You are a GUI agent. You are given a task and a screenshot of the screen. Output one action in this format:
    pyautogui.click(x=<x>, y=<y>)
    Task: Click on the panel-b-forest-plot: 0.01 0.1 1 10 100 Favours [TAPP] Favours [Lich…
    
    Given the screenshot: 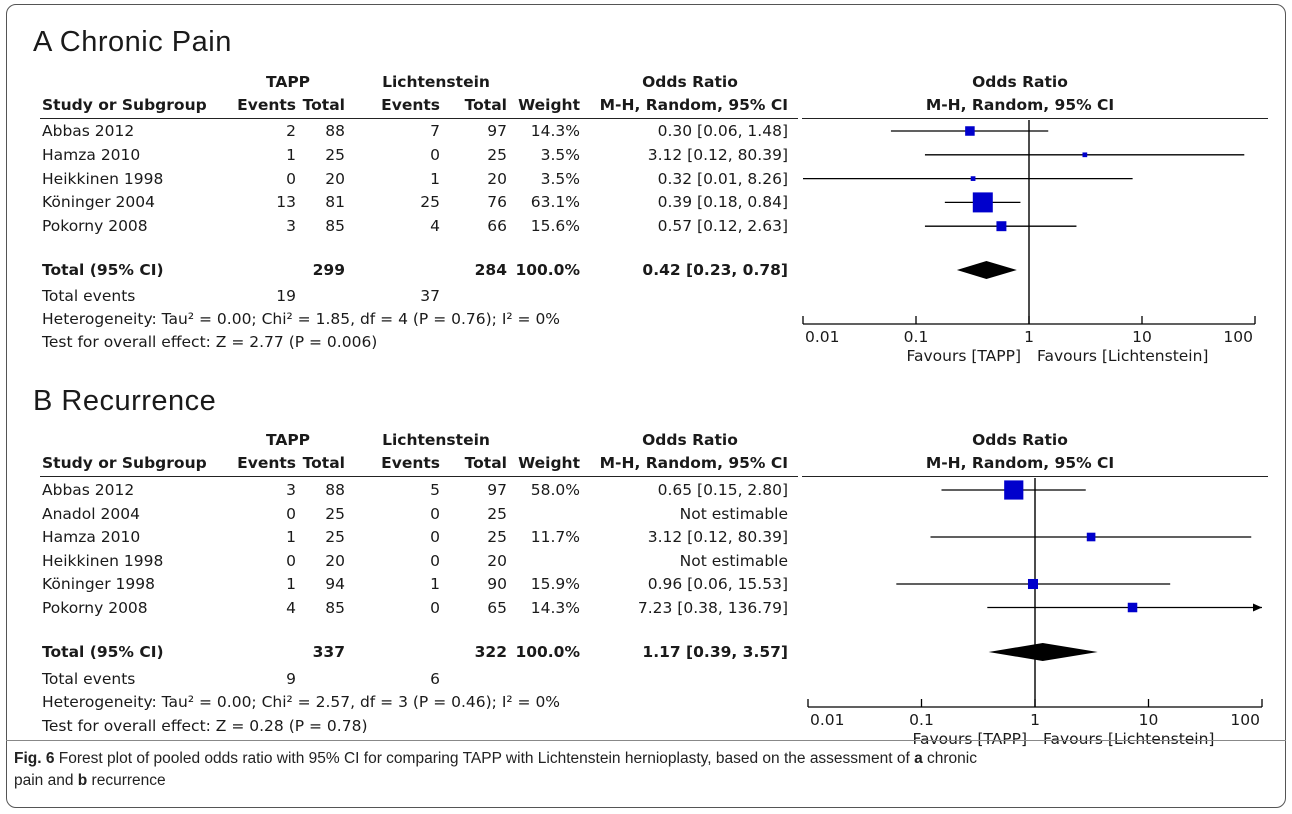 What is the action you would take?
    pyautogui.click(x=1035, y=613)
    